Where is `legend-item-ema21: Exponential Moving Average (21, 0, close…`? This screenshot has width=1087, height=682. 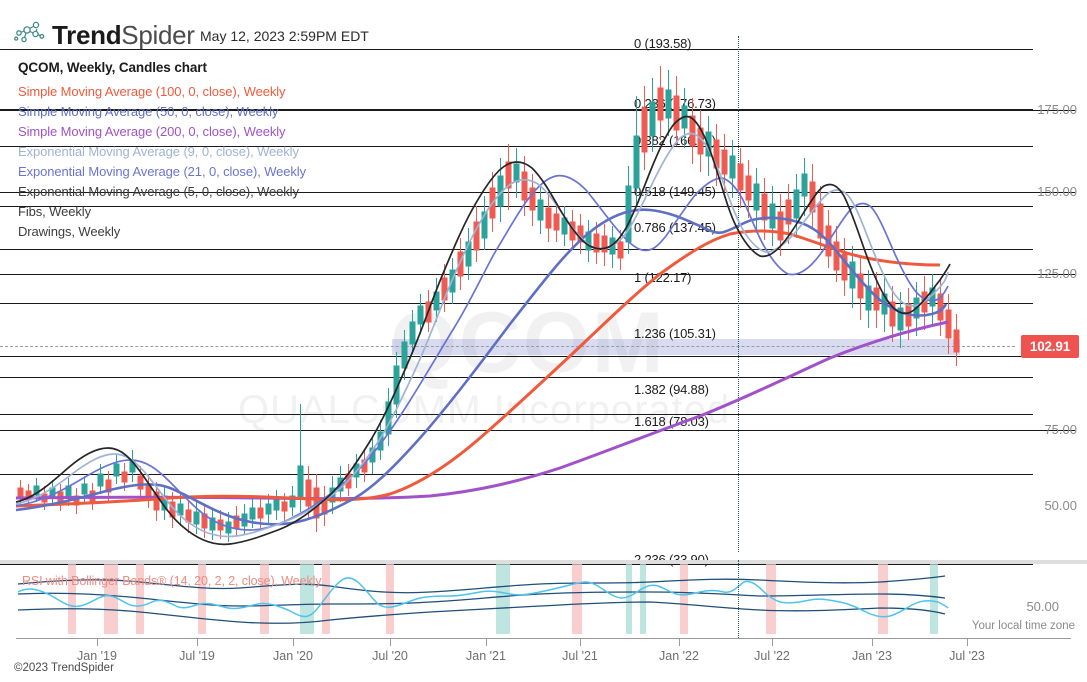
legend-item-ema21: Exponential Moving Average (21, 0, close… is located at coordinates (162, 171).